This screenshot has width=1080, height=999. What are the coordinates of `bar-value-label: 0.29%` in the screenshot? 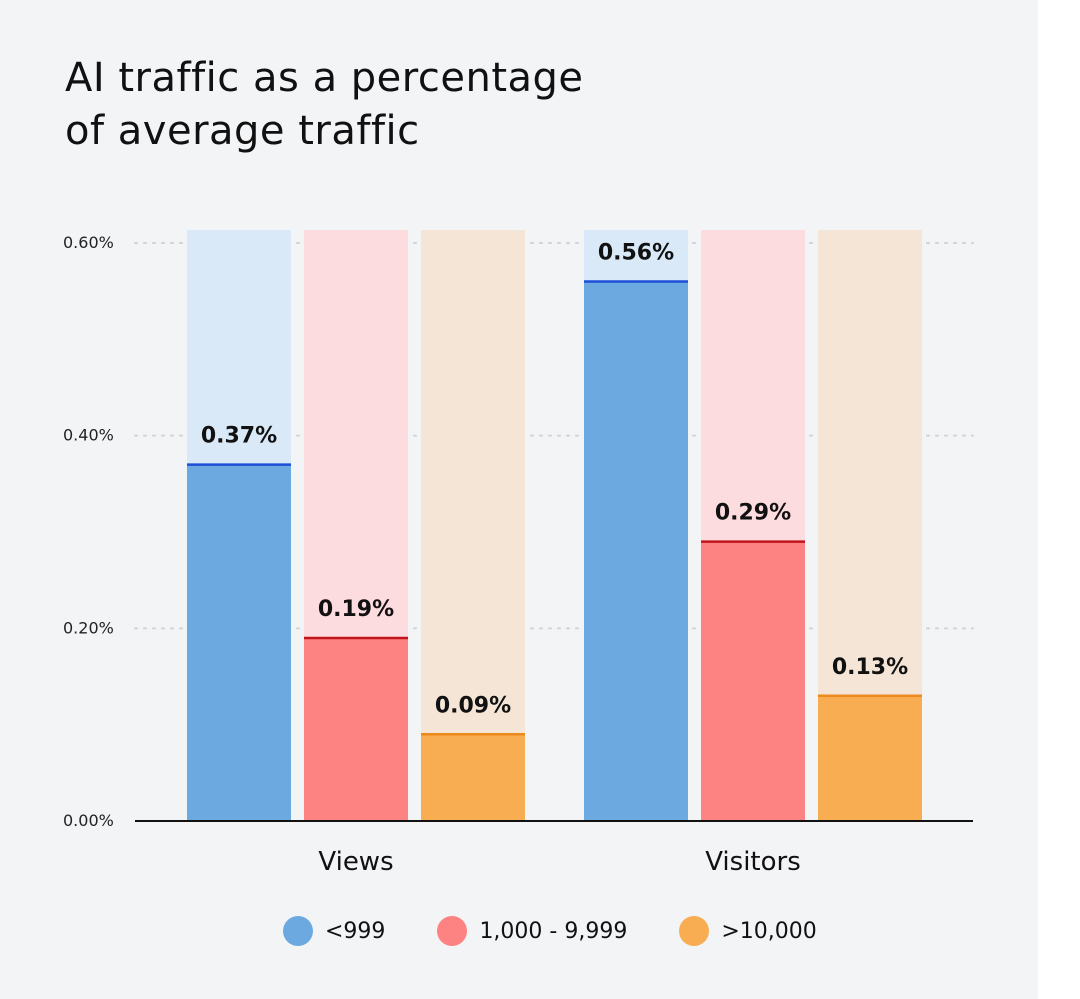 It's located at (753, 513).